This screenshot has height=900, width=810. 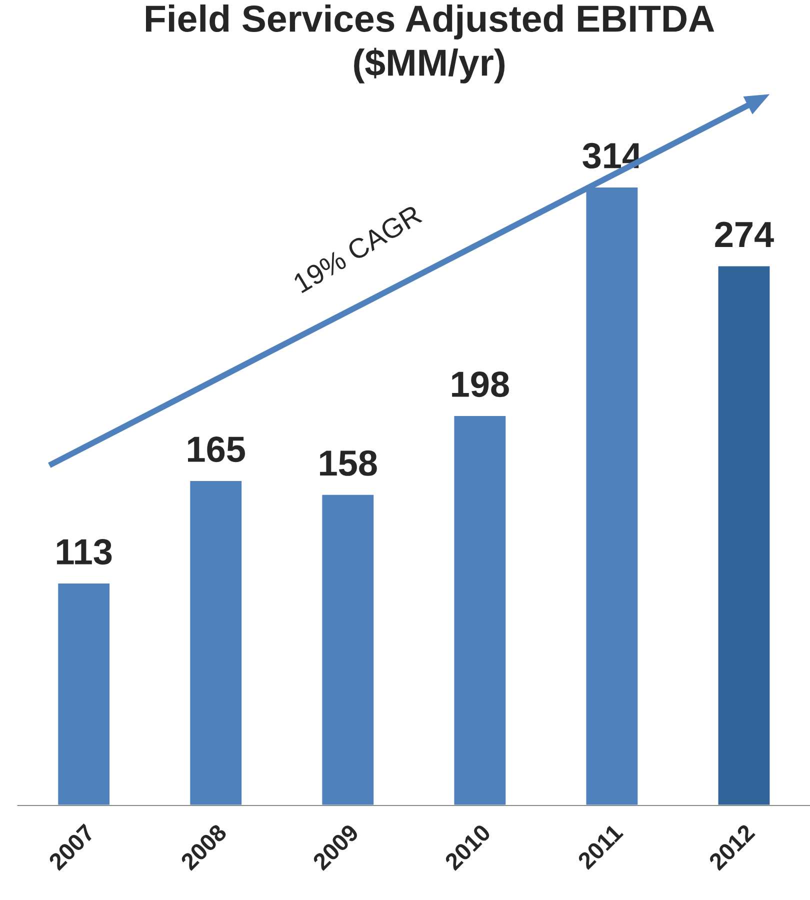 What do you see at coordinates (216, 449) in the screenshot?
I see `data-label: 165` at bounding box center [216, 449].